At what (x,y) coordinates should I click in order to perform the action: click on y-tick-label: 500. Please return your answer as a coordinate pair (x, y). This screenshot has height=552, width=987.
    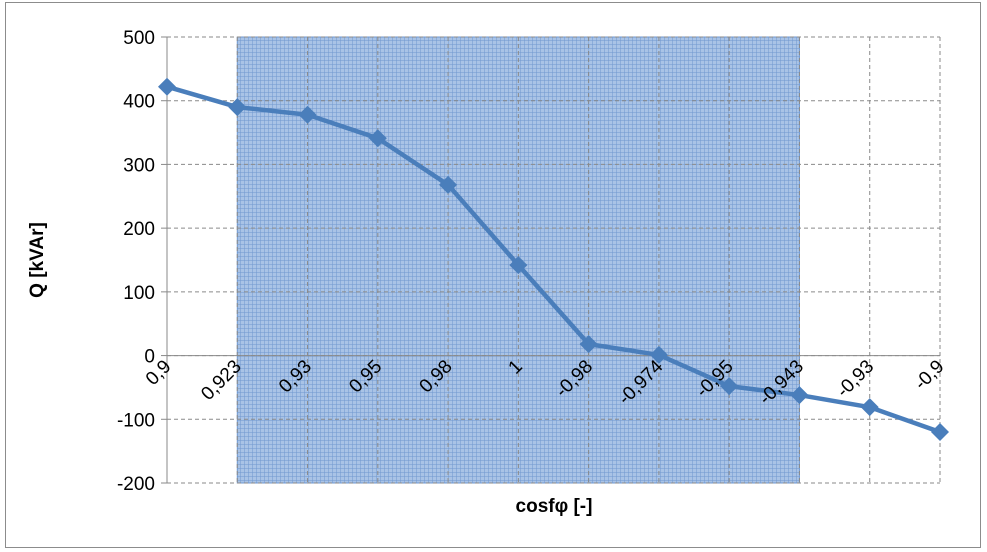
    Looking at the image, I should click on (139, 38).